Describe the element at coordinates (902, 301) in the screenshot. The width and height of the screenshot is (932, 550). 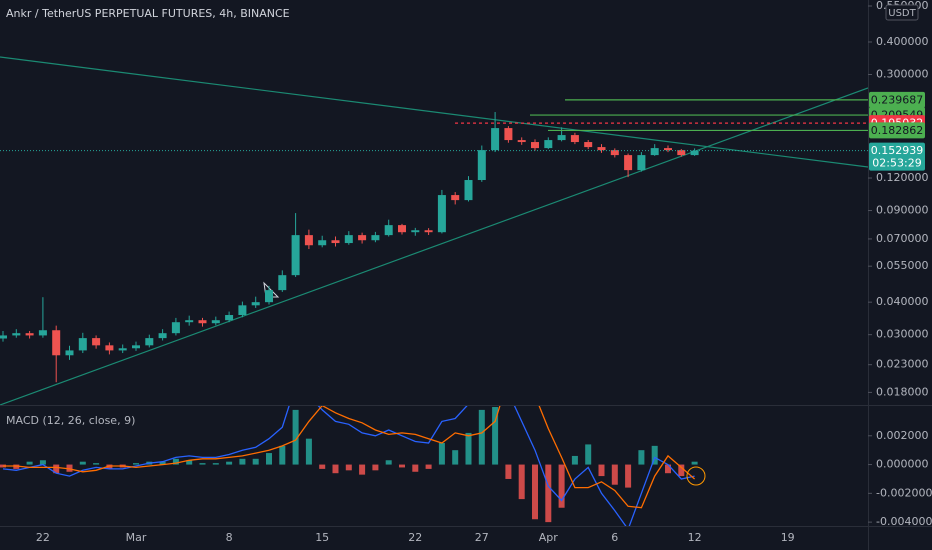
I see `y-tick-label: 0.040000` at that location.